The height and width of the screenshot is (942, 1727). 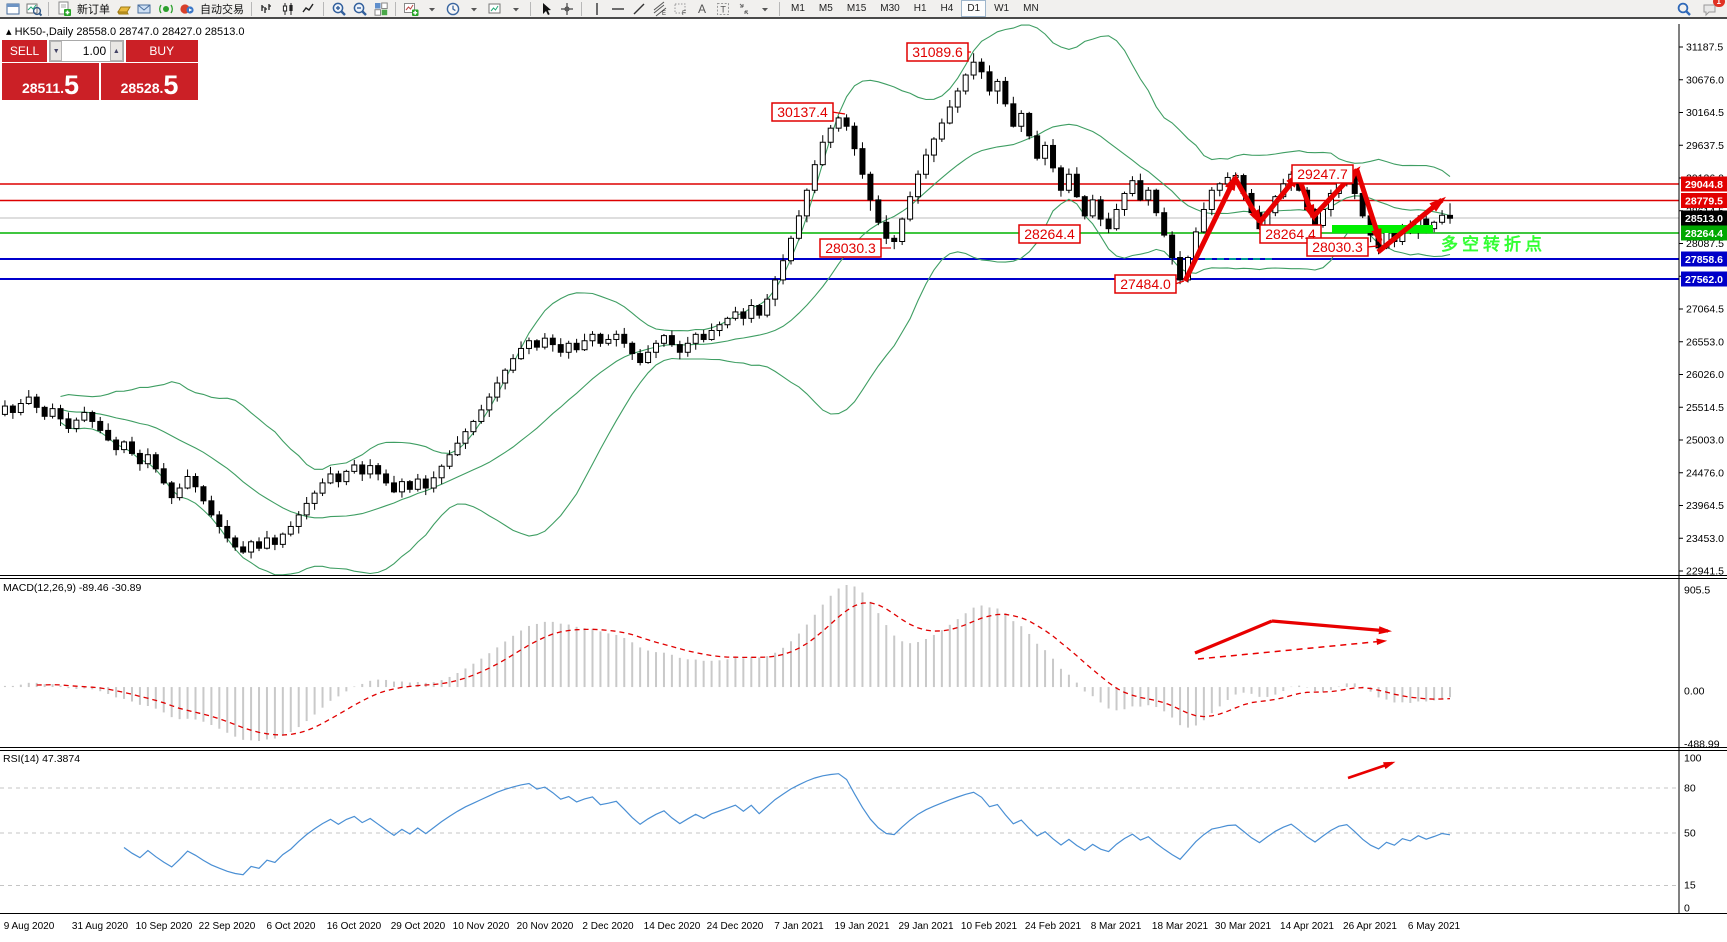 What do you see at coordinates (161, 51) in the screenshot?
I see `buy-button: BUY` at bounding box center [161, 51].